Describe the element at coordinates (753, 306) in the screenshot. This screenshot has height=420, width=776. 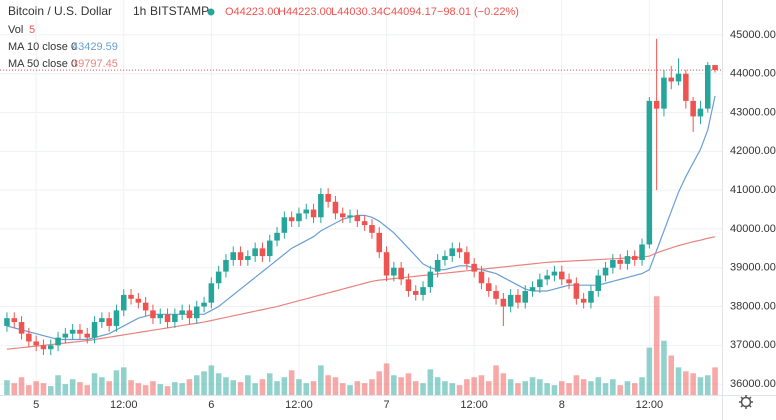
I see `y-tick-label: 38000.00` at that location.